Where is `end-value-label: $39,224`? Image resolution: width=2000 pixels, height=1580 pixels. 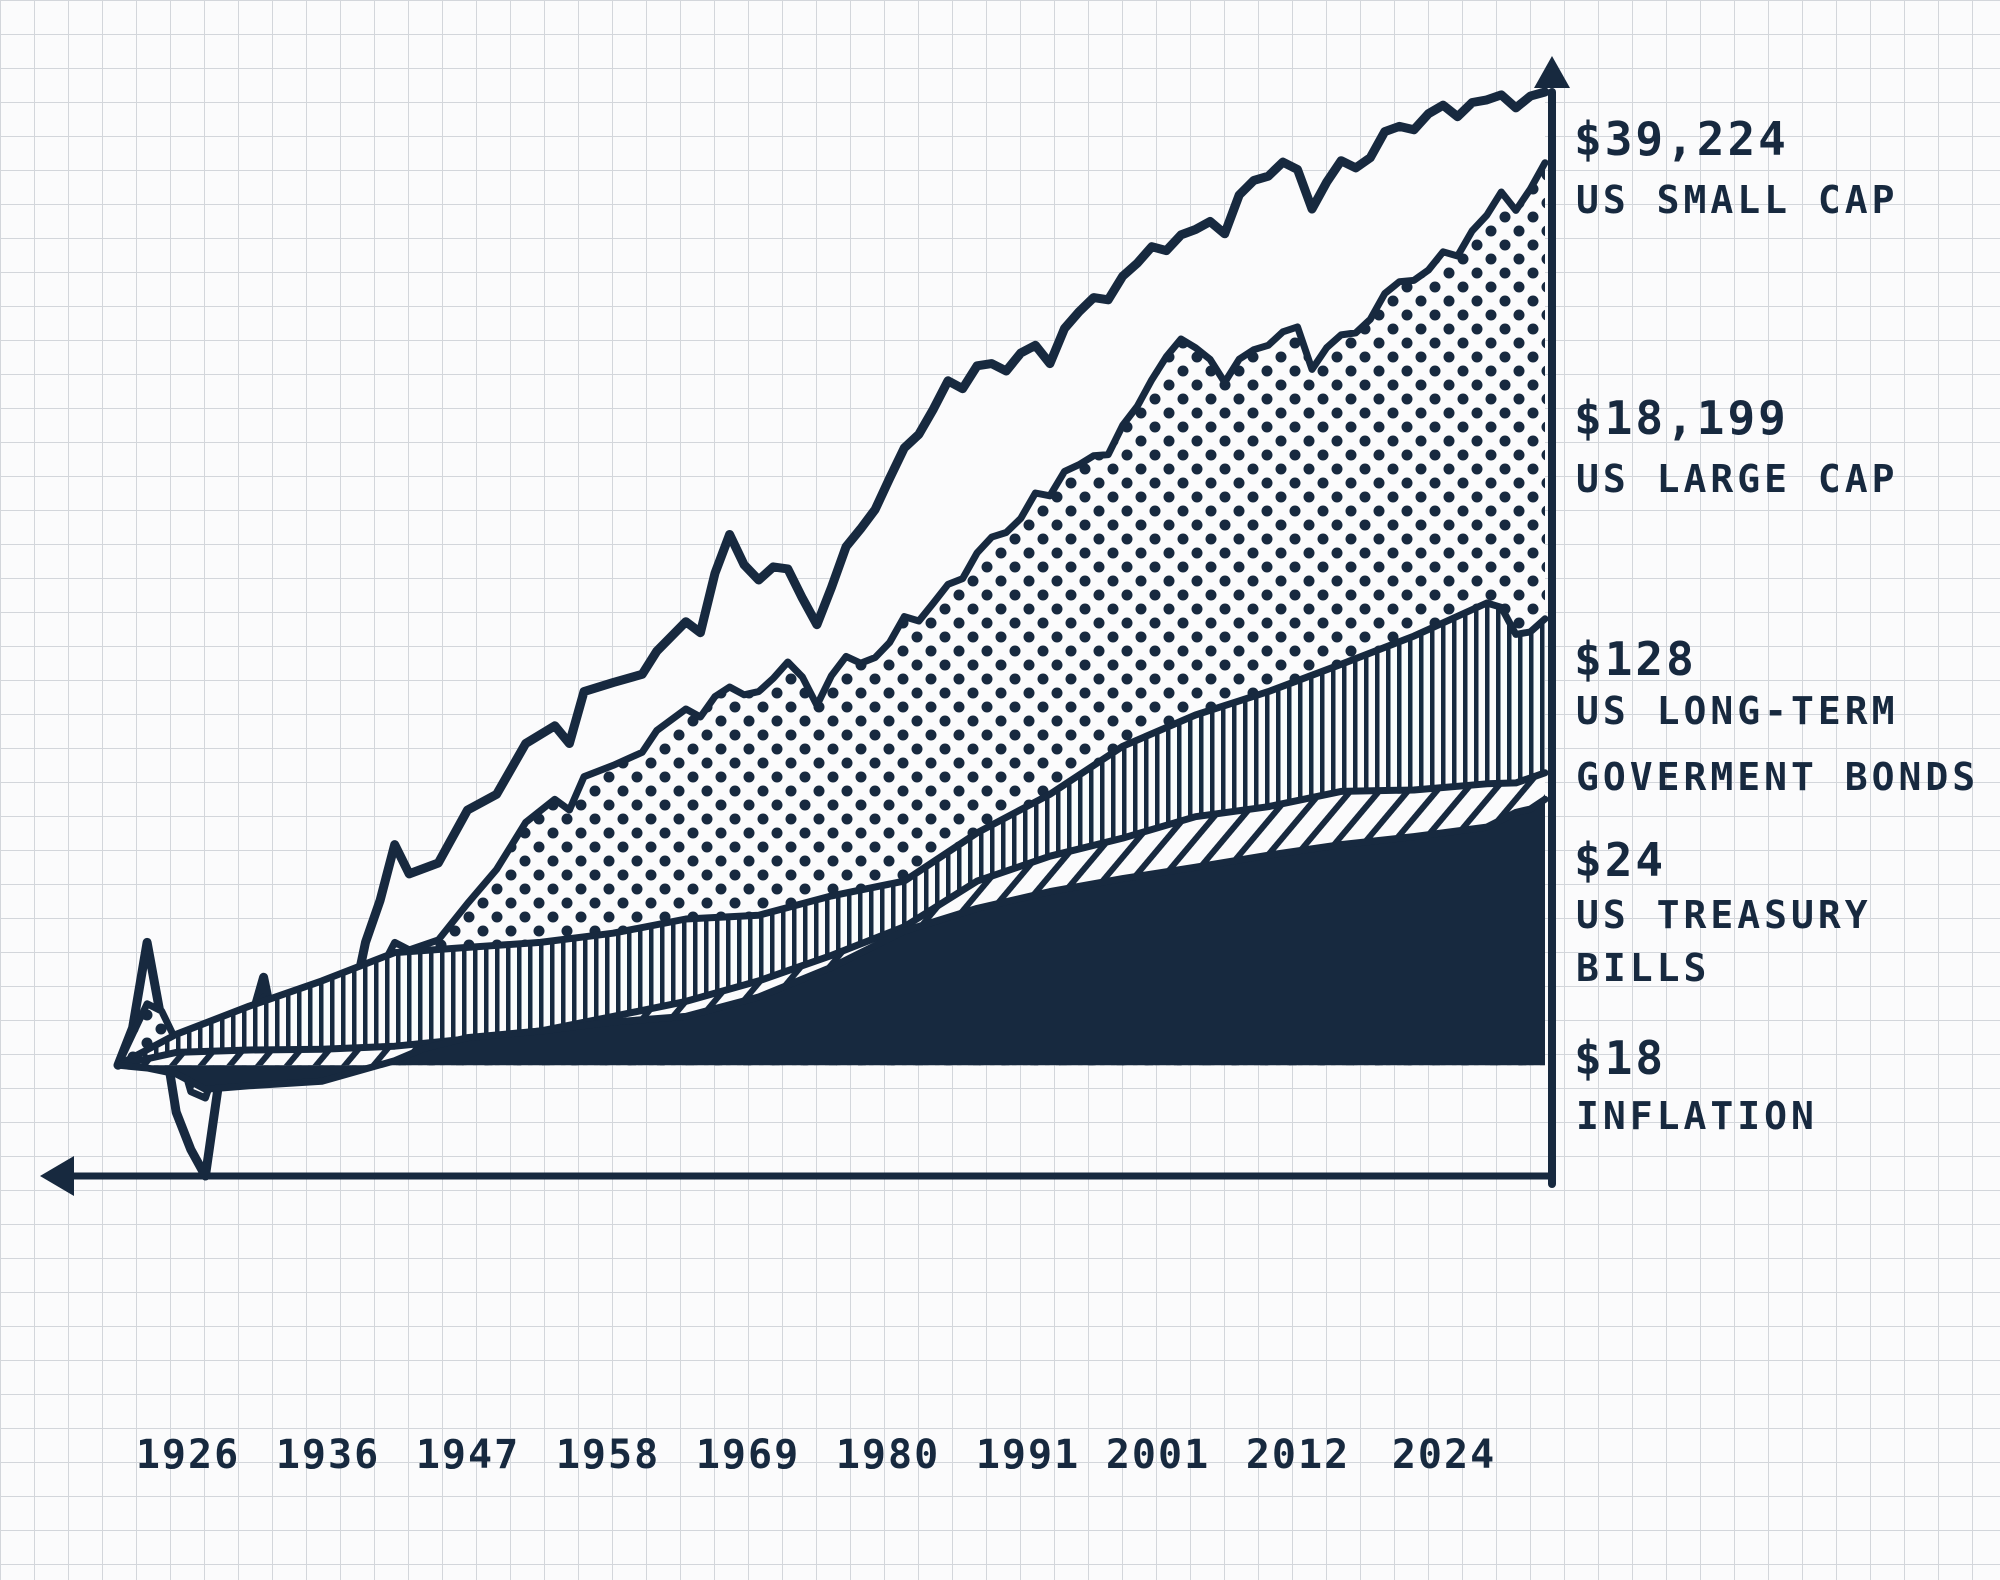 end-value-label: $39,224 is located at coordinates (1681, 139).